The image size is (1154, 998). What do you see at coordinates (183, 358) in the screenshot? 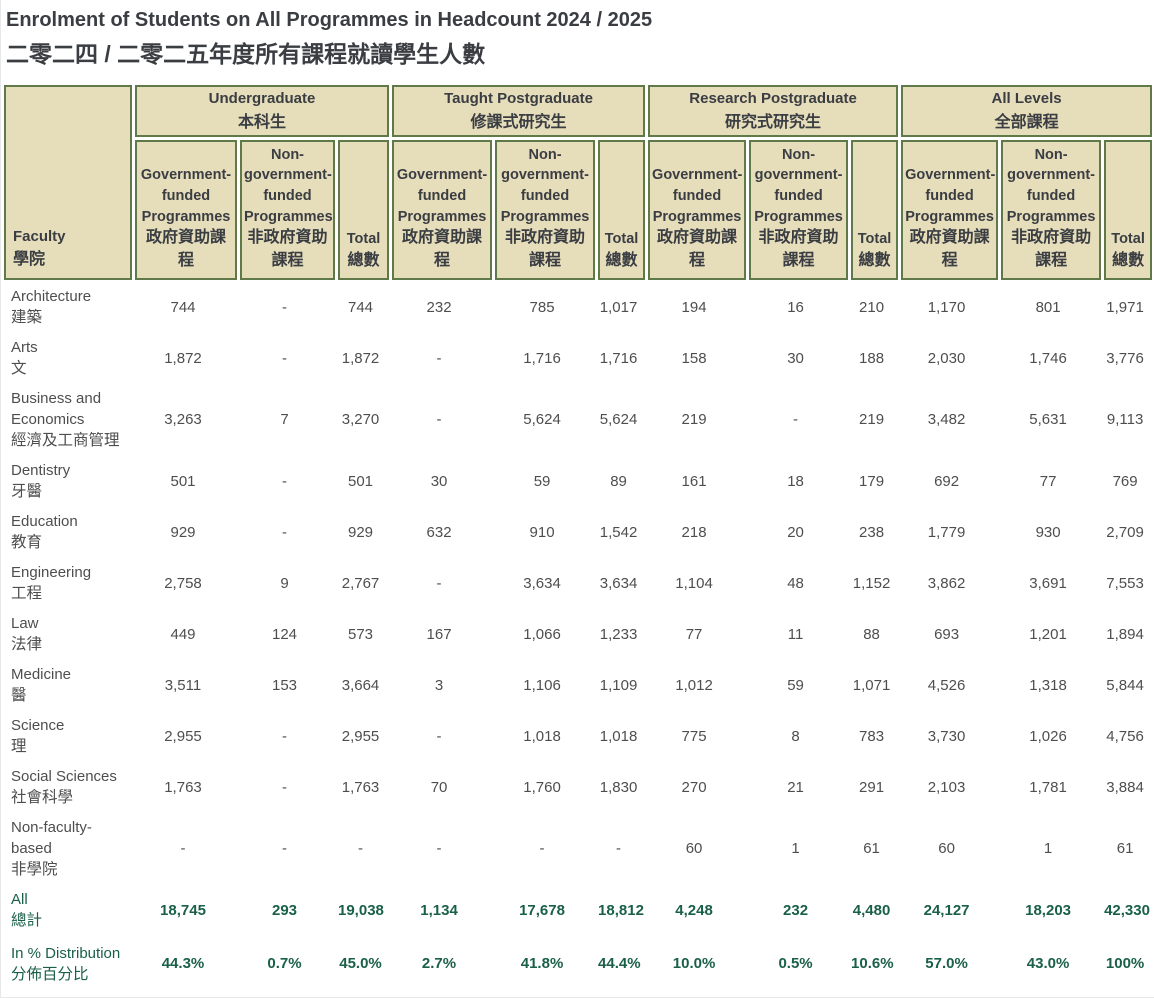
I see `value-cell: 1,872` at bounding box center [183, 358].